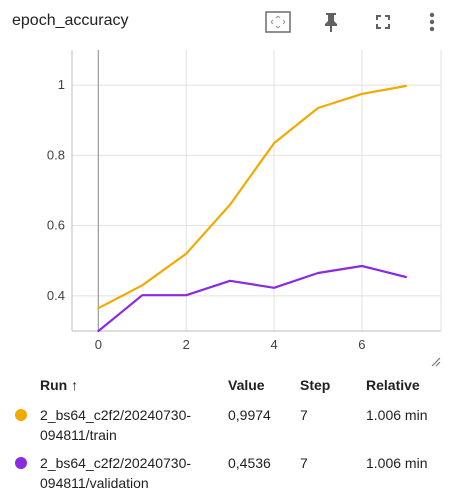  I want to click on header-relative: Relative, so click(393, 385).